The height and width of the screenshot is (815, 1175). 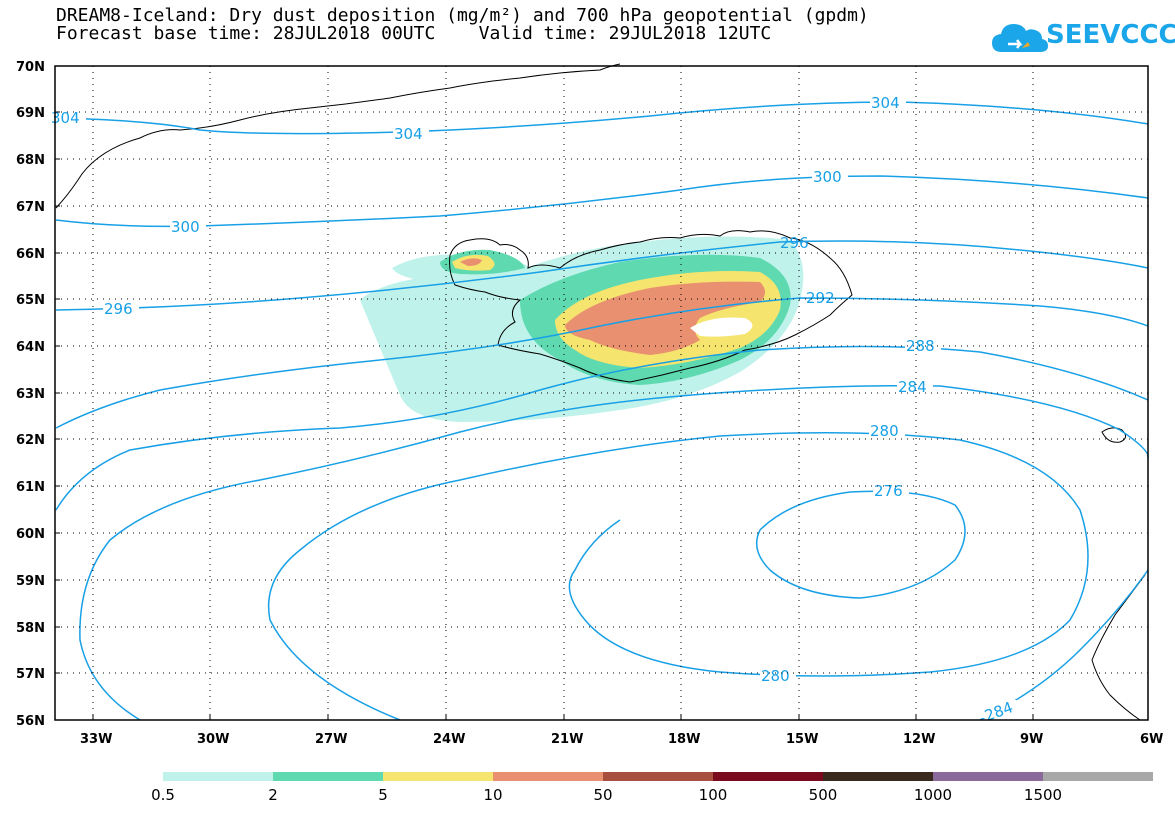 What do you see at coordinates (823, 795) in the screenshot?
I see `legend-label: 500` at bounding box center [823, 795].